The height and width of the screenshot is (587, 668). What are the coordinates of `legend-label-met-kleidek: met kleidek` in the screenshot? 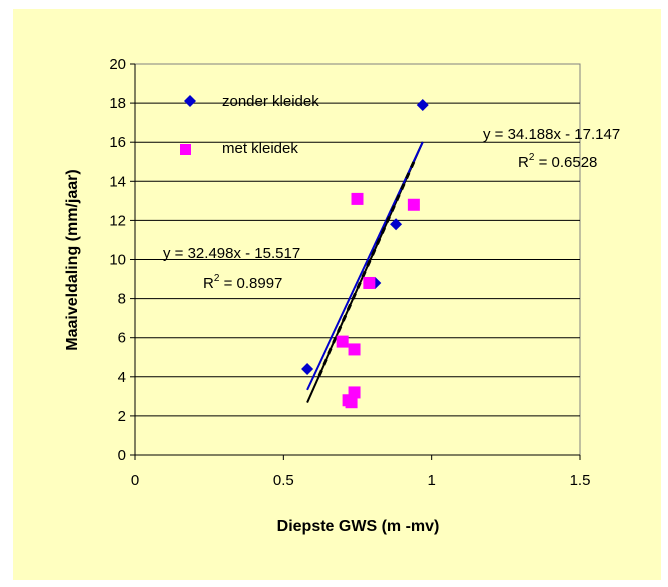 It's located at (260, 148).